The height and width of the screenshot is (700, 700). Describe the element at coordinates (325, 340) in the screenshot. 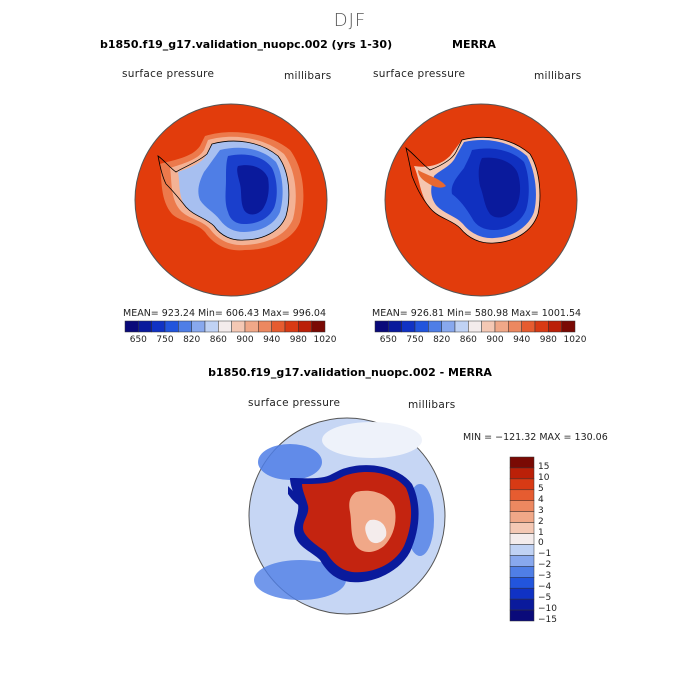

I see `colorbar-model-tick-label: 1020` at that location.